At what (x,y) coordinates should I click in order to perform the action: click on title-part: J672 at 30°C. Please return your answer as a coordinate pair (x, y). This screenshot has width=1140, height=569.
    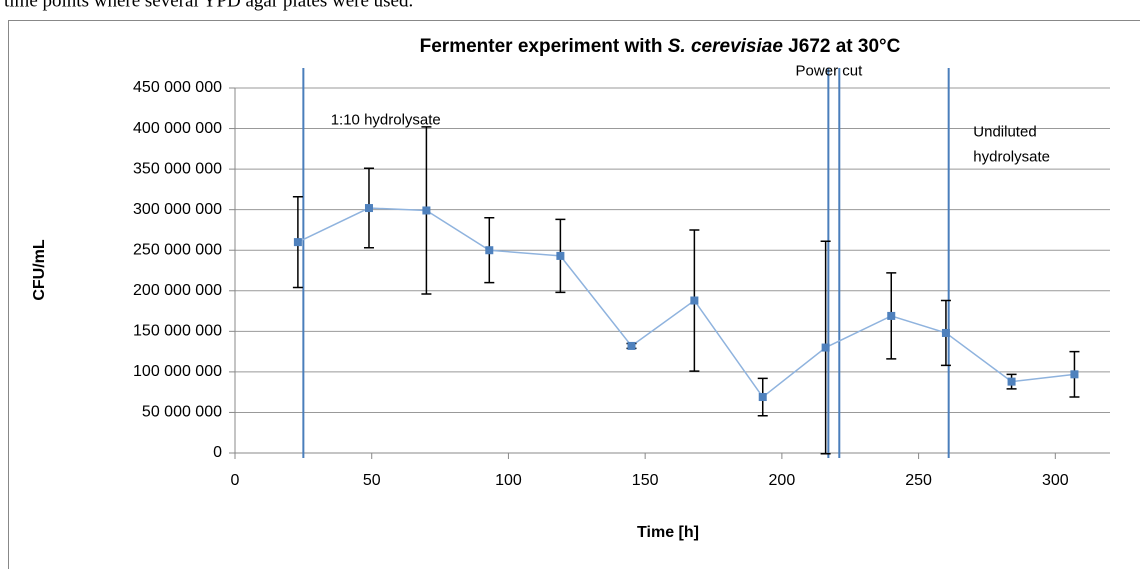
    Looking at the image, I should click on (842, 46).